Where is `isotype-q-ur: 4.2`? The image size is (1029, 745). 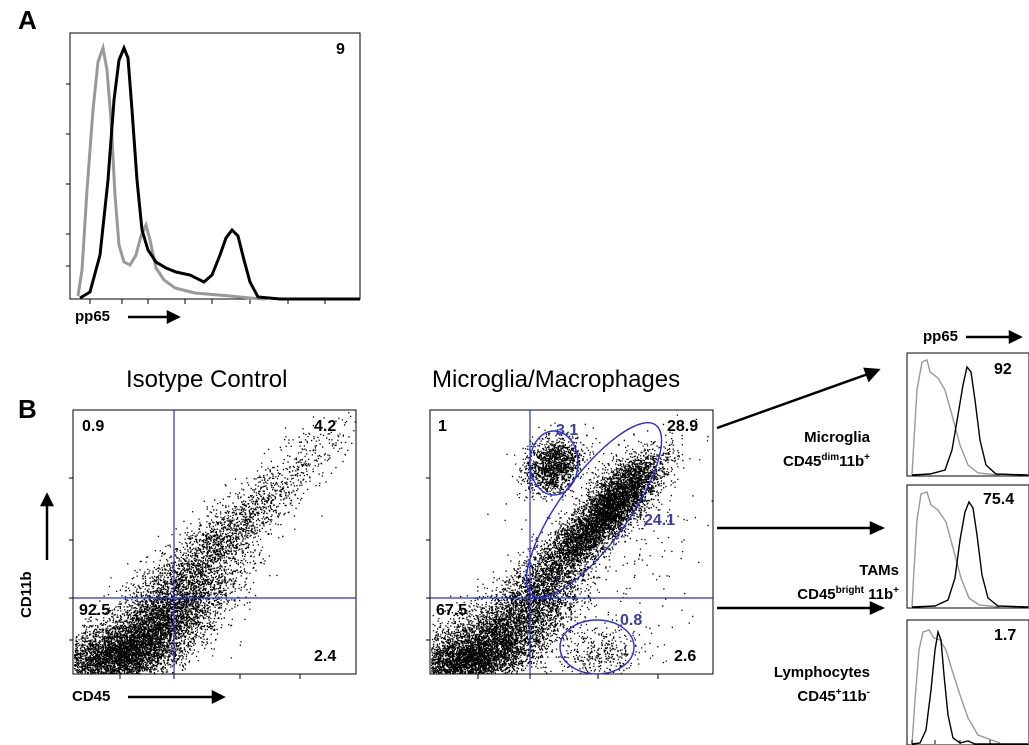 isotype-q-ur: 4.2 is located at coordinates (325, 426).